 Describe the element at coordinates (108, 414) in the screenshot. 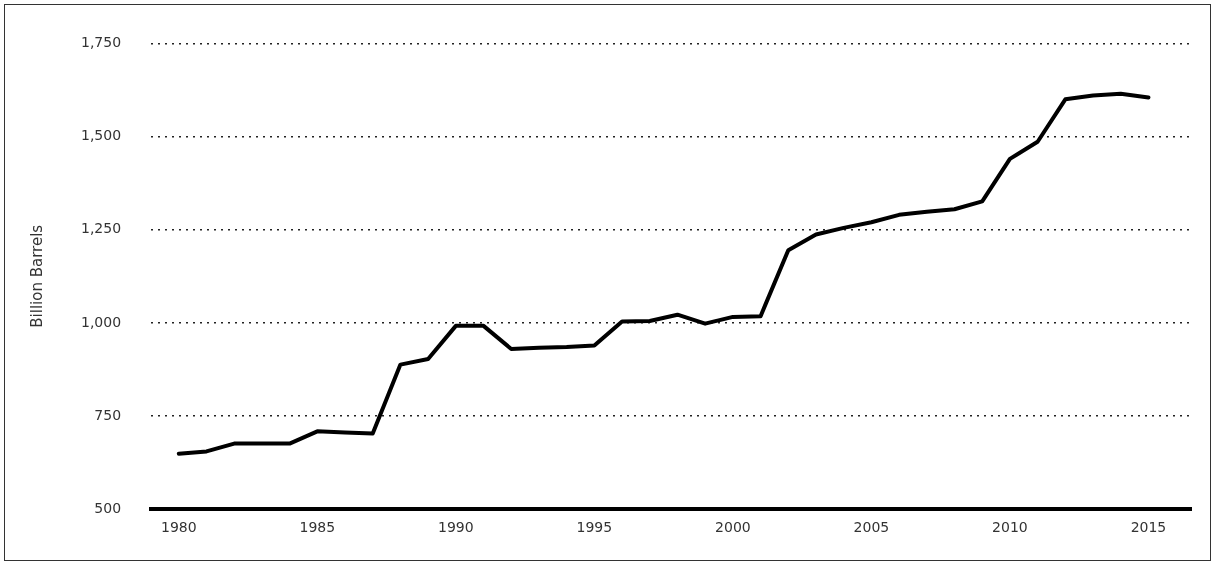

I see `y-tick-label: 750` at that location.